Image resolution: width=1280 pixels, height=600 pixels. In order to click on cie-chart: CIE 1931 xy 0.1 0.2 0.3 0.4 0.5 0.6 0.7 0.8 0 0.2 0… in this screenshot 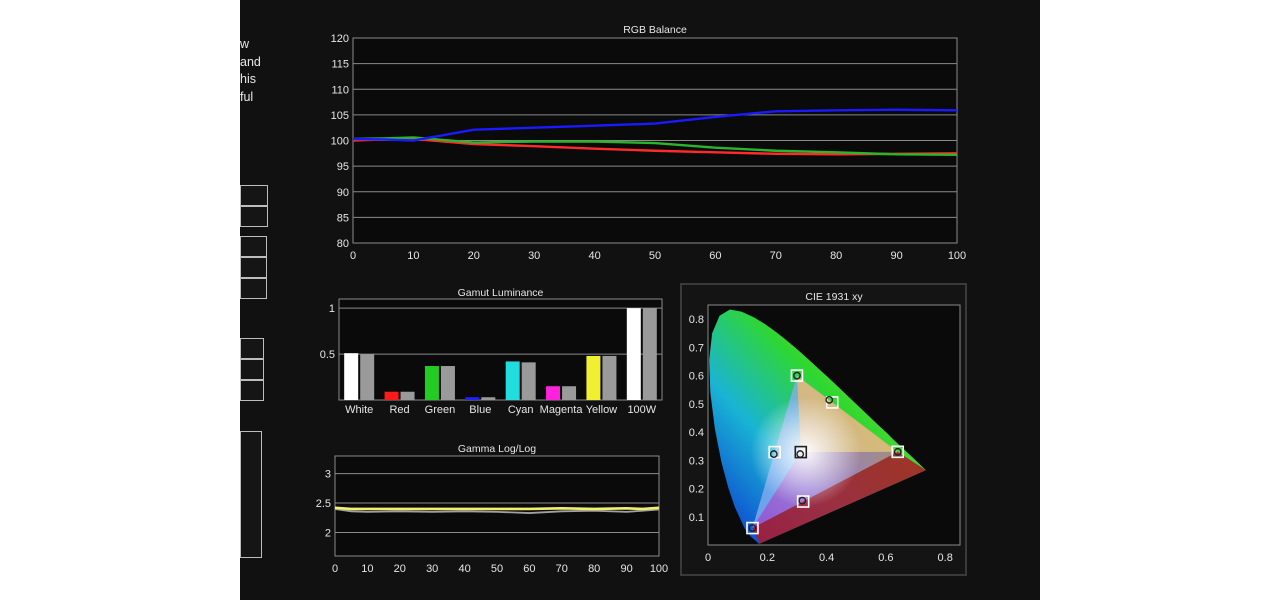, I will do `click(825, 427)`.